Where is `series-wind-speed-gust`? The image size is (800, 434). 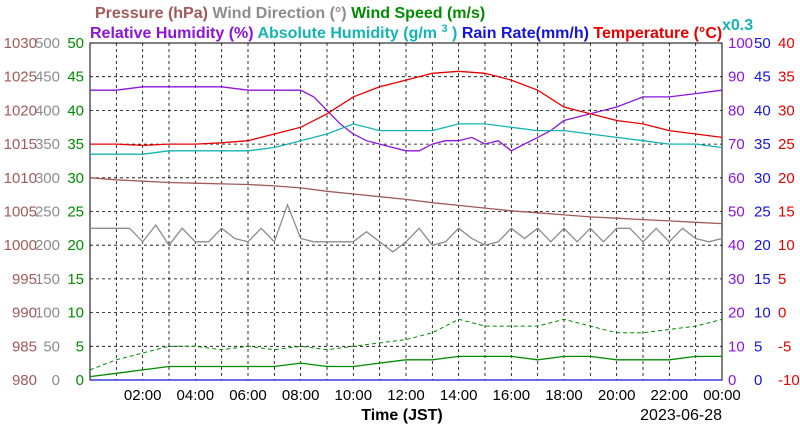
series-wind-speed-gust is located at coordinates (406, 344).